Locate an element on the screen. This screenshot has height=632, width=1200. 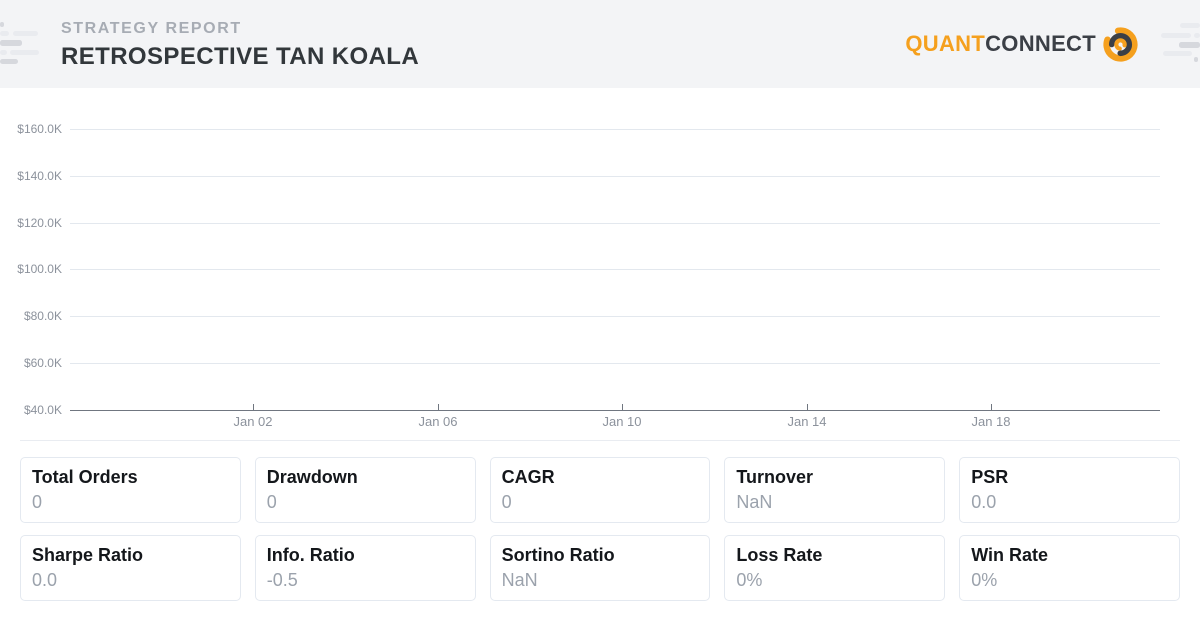
stat-label: Drawdown is located at coordinates (312, 477).